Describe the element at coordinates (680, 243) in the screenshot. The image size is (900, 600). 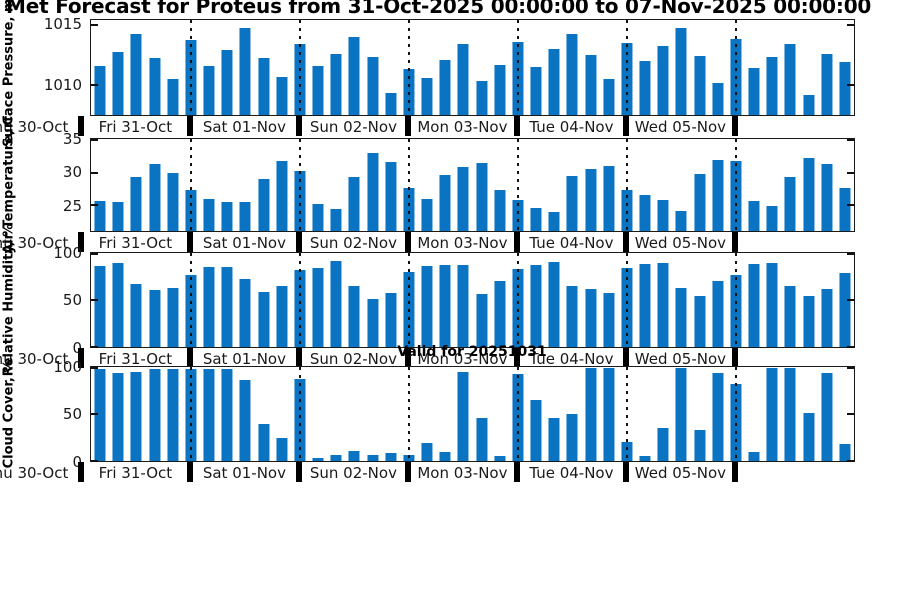
I see `x-tick-label: Wed 05-Nov` at that location.